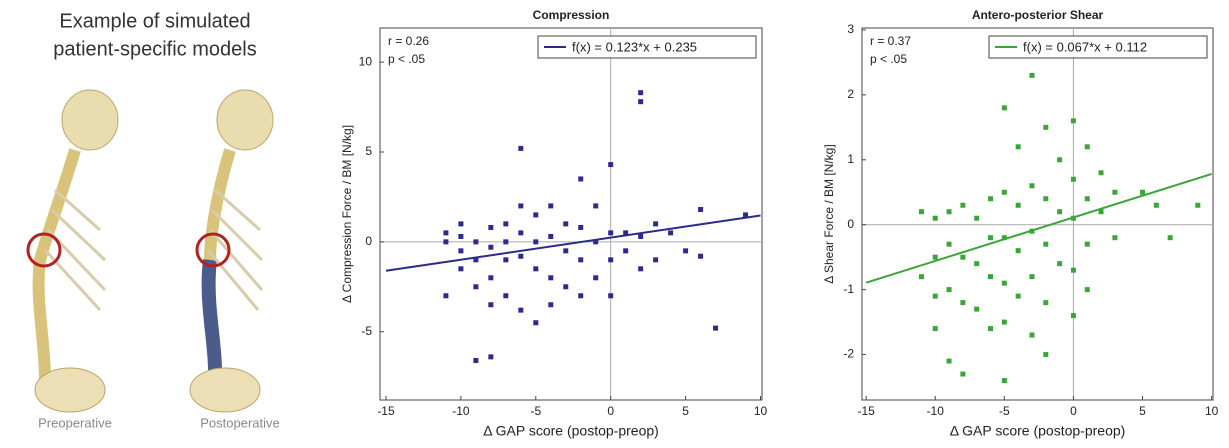 Image resolution: width=1229 pixels, height=448 pixels. What do you see at coordinates (72, 251) in the screenshot?
I see `skeleton-preop` at bounding box center [72, 251].